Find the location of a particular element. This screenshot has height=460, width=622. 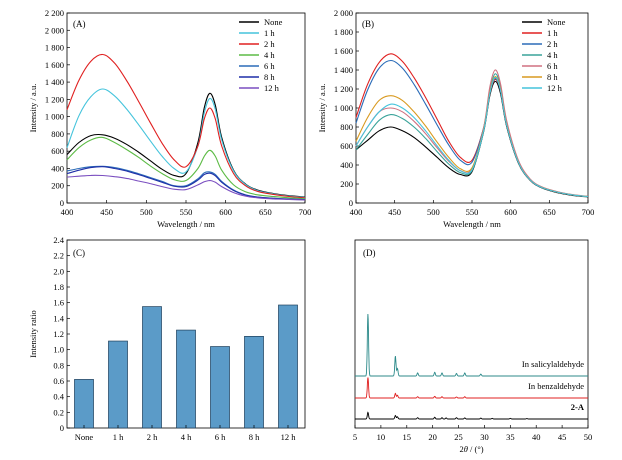

x-axis-label: 2θ / (°) is located at coordinates (471, 449).